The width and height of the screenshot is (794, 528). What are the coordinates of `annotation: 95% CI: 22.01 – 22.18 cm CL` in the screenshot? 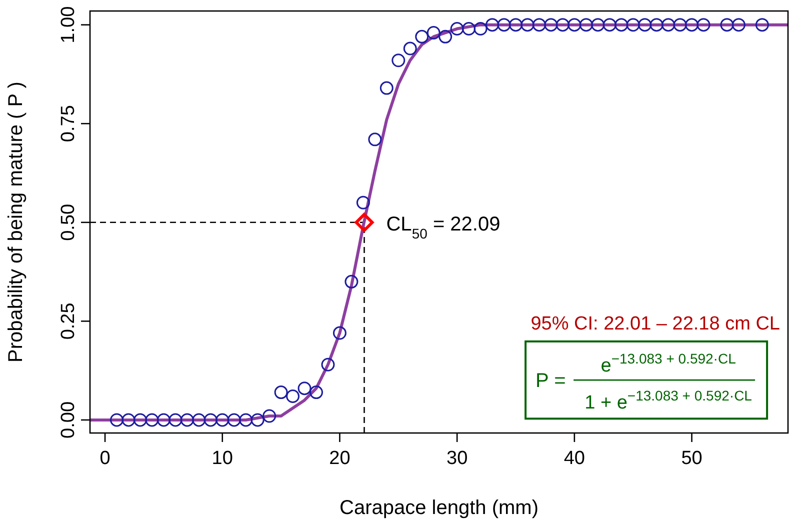 It's located at (655, 323).